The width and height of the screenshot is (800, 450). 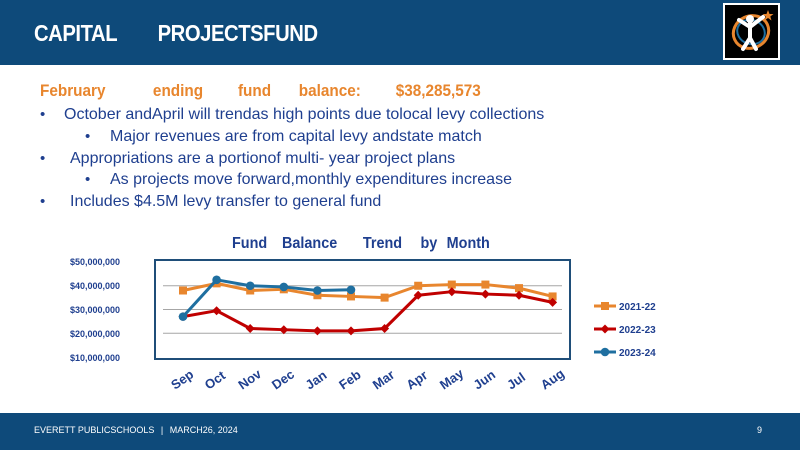 What do you see at coordinates (178, 90) in the screenshot?
I see `fund-label-2: ending` at bounding box center [178, 90].